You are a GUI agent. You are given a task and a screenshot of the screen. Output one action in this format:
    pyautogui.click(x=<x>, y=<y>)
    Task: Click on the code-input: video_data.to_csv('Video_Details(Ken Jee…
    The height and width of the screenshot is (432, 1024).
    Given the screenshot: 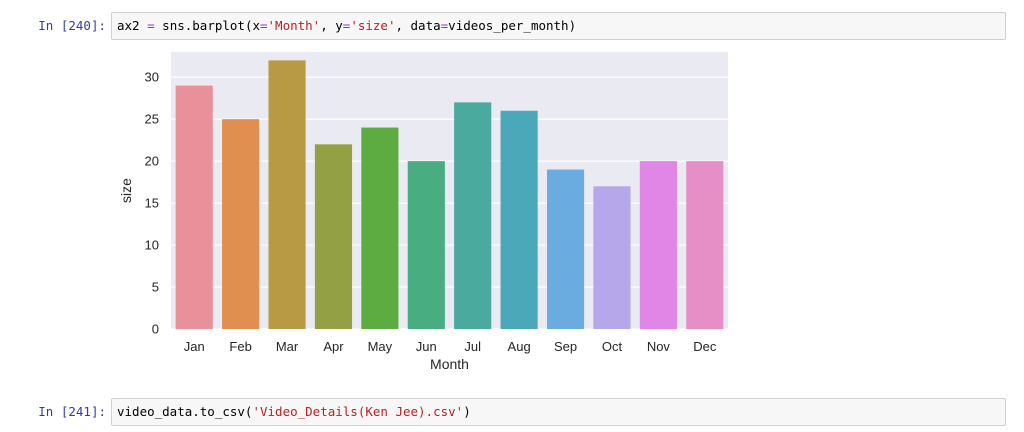 What is the action you would take?
    pyautogui.click(x=558, y=412)
    